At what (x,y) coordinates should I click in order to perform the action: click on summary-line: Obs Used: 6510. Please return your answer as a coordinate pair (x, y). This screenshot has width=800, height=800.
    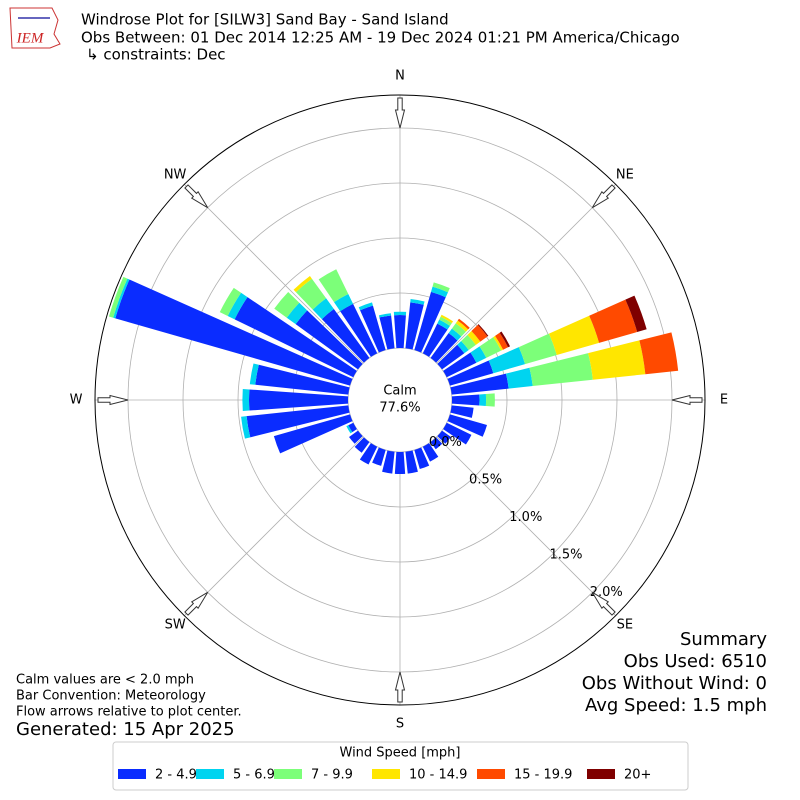
    Looking at the image, I should click on (695, 661).